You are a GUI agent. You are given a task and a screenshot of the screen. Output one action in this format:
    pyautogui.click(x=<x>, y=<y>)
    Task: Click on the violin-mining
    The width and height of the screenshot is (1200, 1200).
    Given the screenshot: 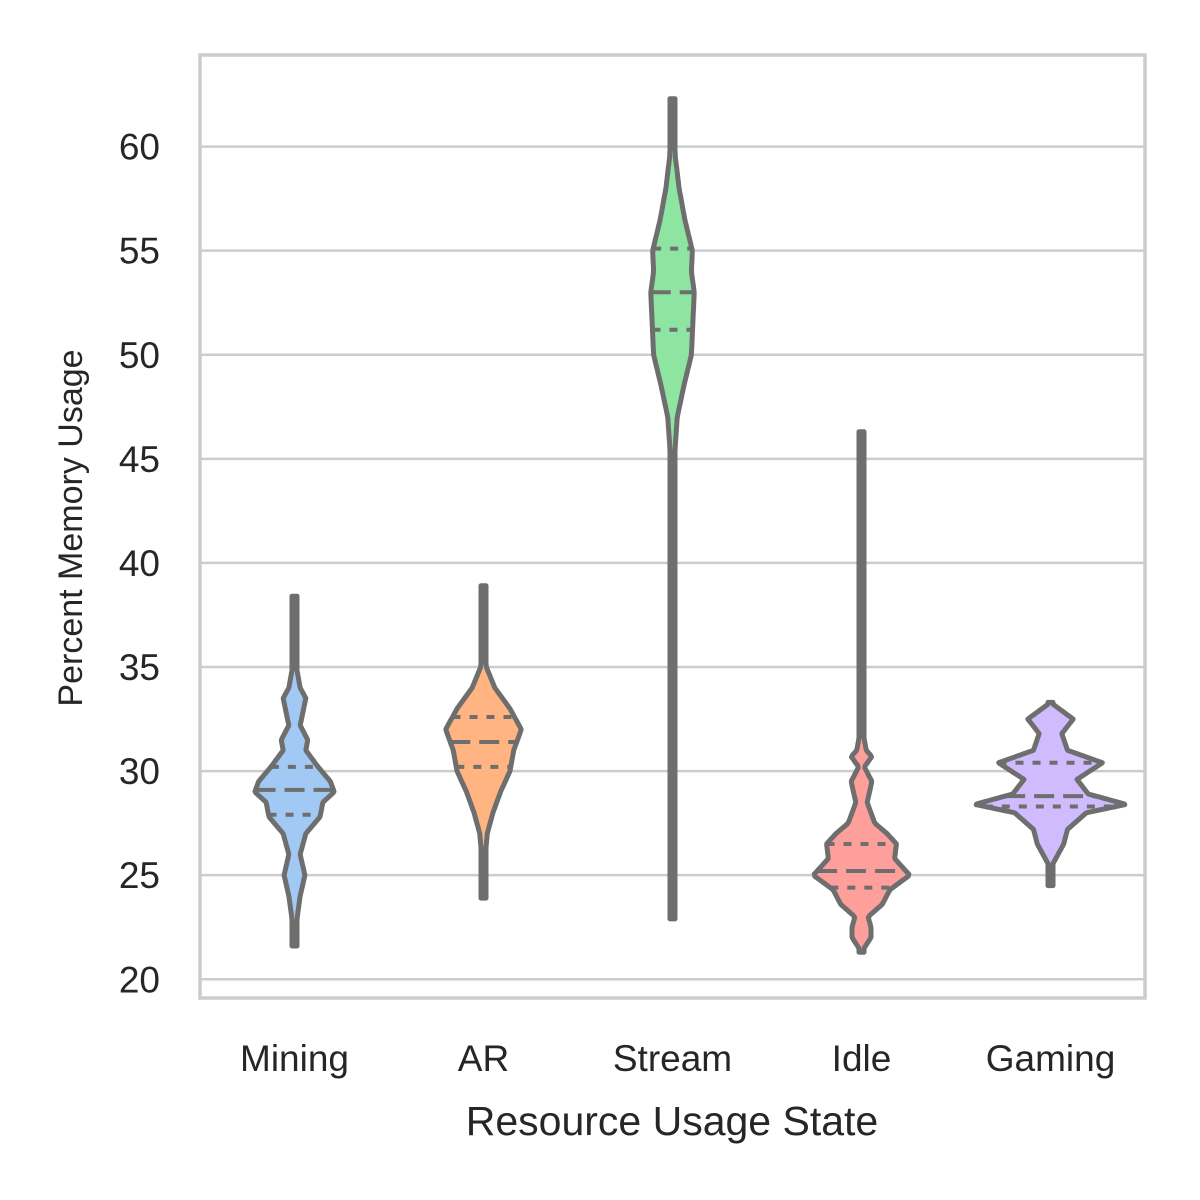 What is the action you would take?
    pyautogui.click(x=294, y=771)
    